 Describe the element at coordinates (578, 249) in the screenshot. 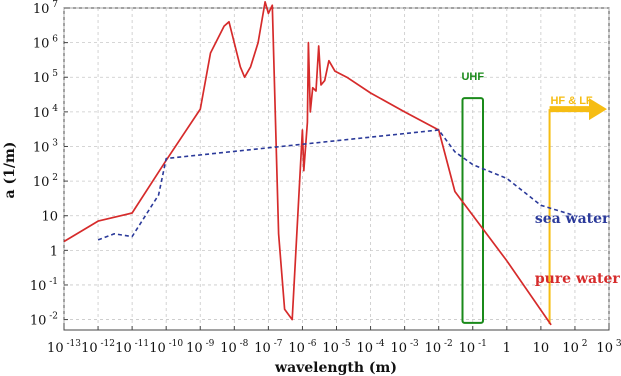

I see `series-labels: sea water pure water` at that location.